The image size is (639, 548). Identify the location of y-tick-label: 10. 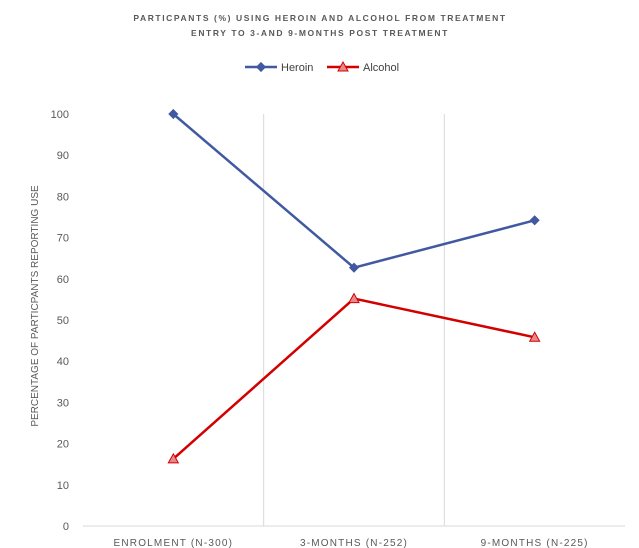
(63, 486).